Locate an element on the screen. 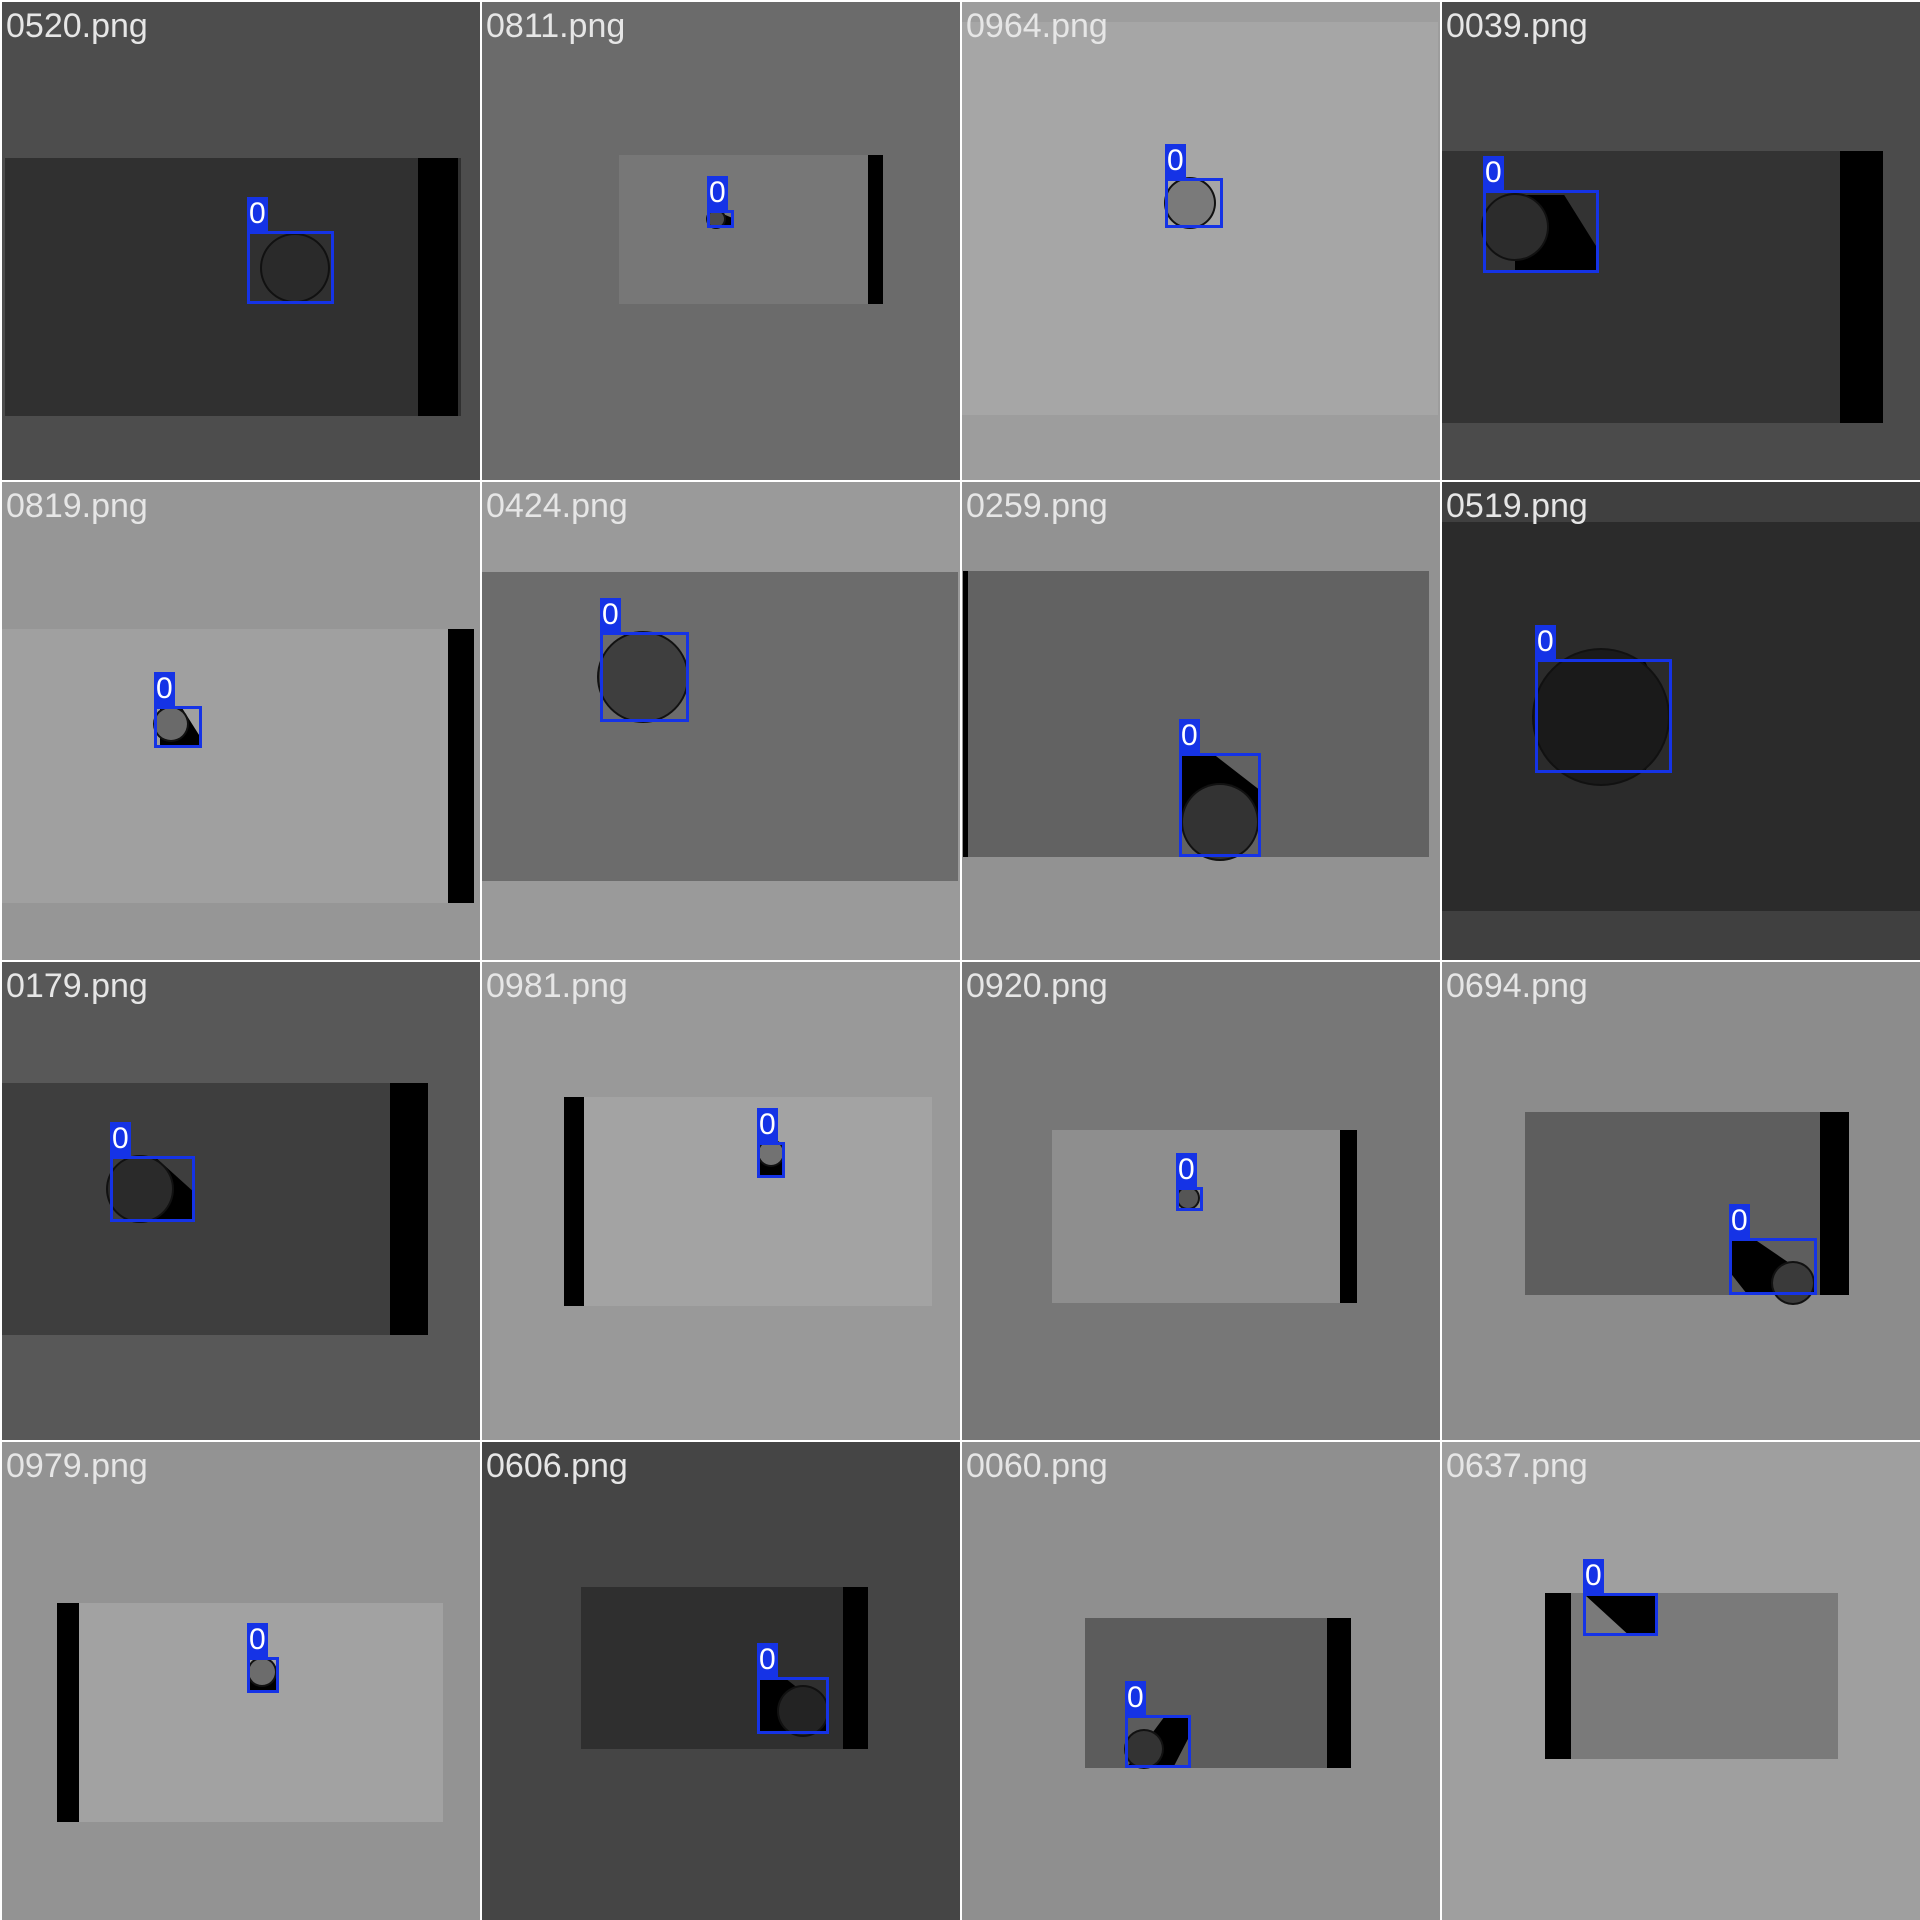  tile-filename: 0424.png is located at coordinates (557, 506).